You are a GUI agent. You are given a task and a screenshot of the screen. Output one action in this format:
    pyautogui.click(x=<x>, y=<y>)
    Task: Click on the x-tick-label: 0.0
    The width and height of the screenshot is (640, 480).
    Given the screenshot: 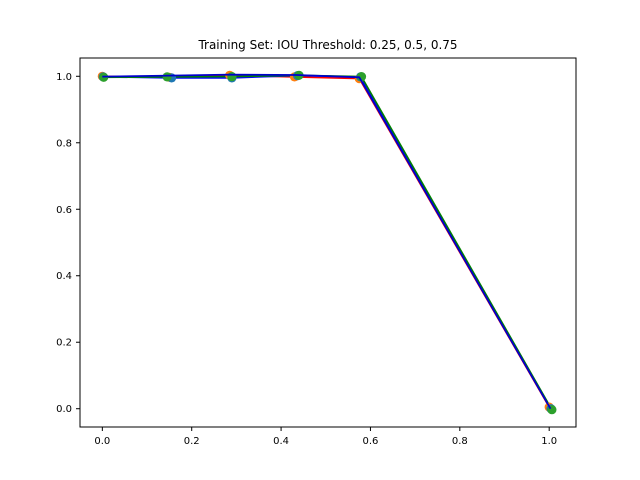 What is the action you would take?
    pyautogui.click(x=102, y=441)
    